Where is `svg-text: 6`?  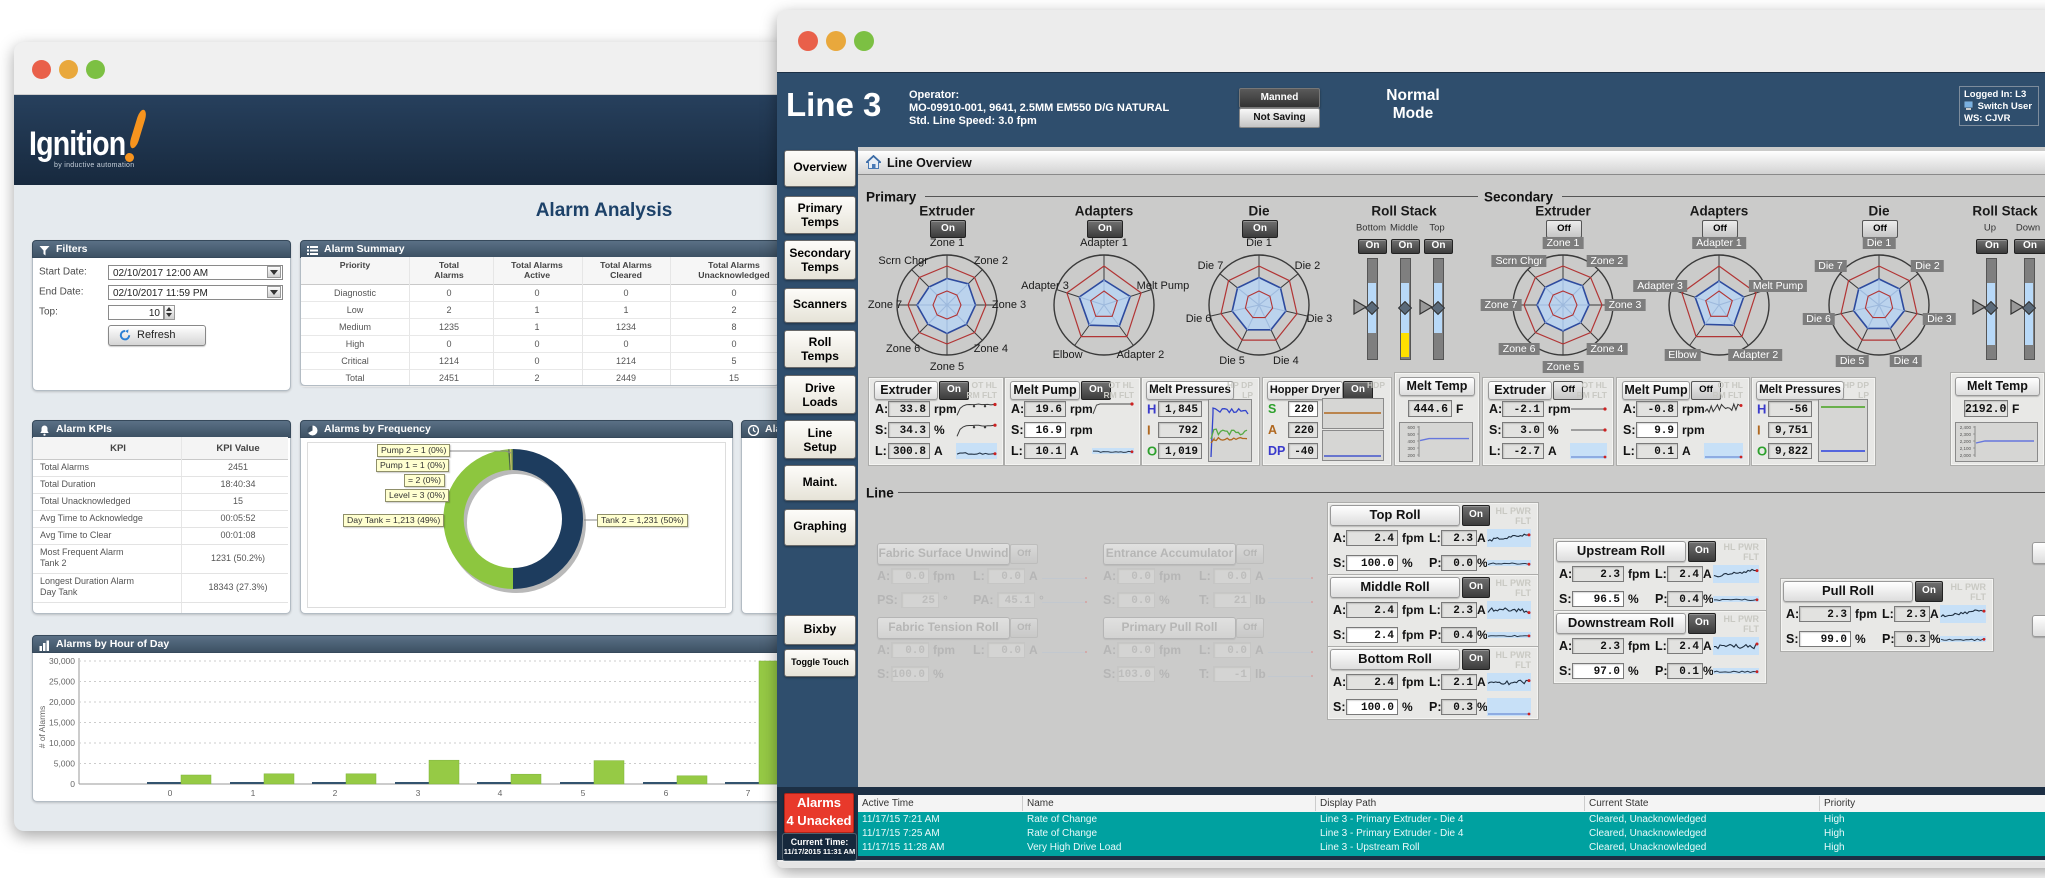
svg-text: 6 is located at coordinates (666, 793).